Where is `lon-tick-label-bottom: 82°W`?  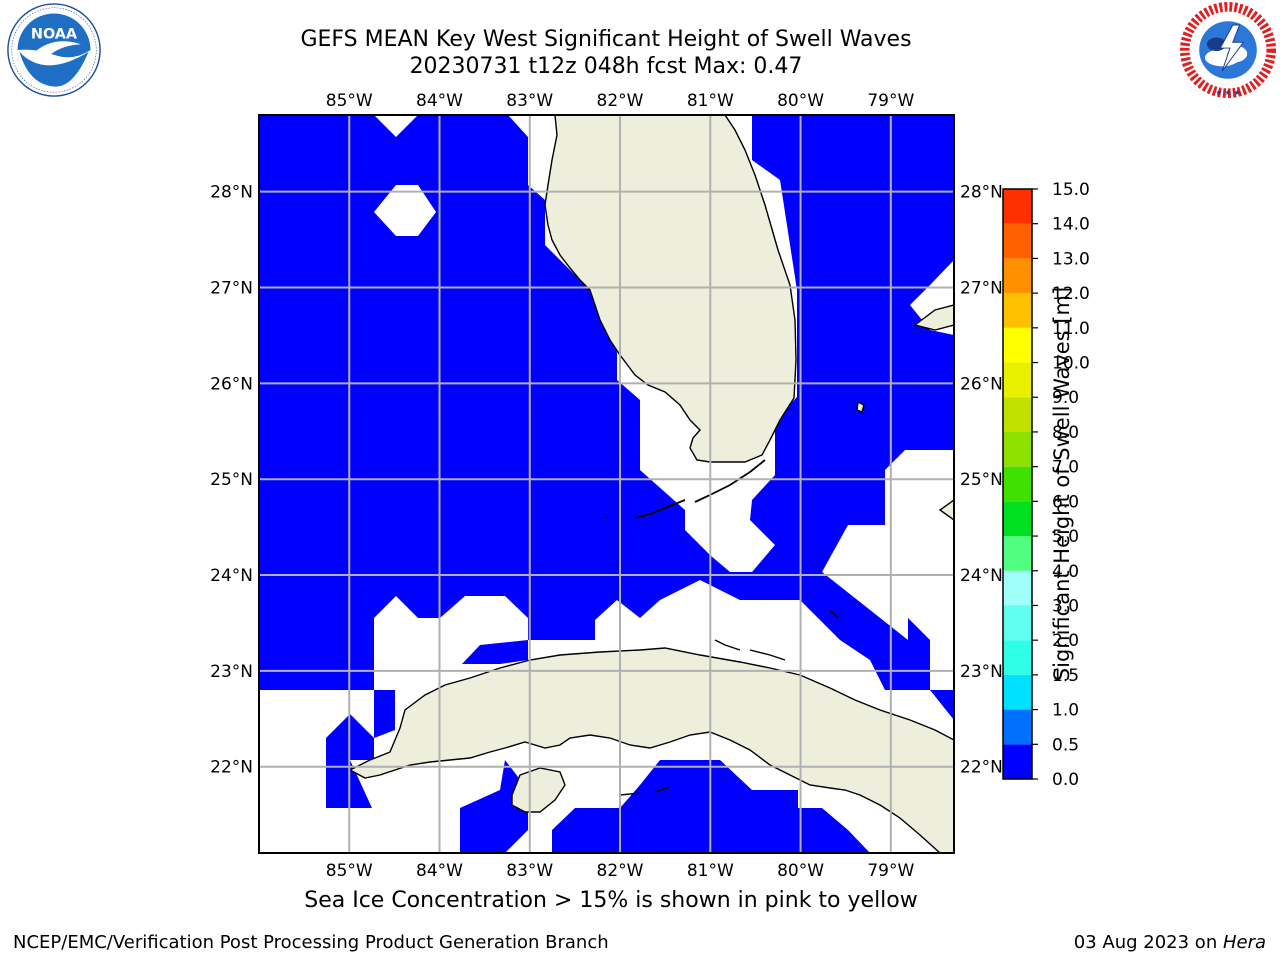 lon-tick-label-bottom: 82°W is located at coordinates (620, 871).